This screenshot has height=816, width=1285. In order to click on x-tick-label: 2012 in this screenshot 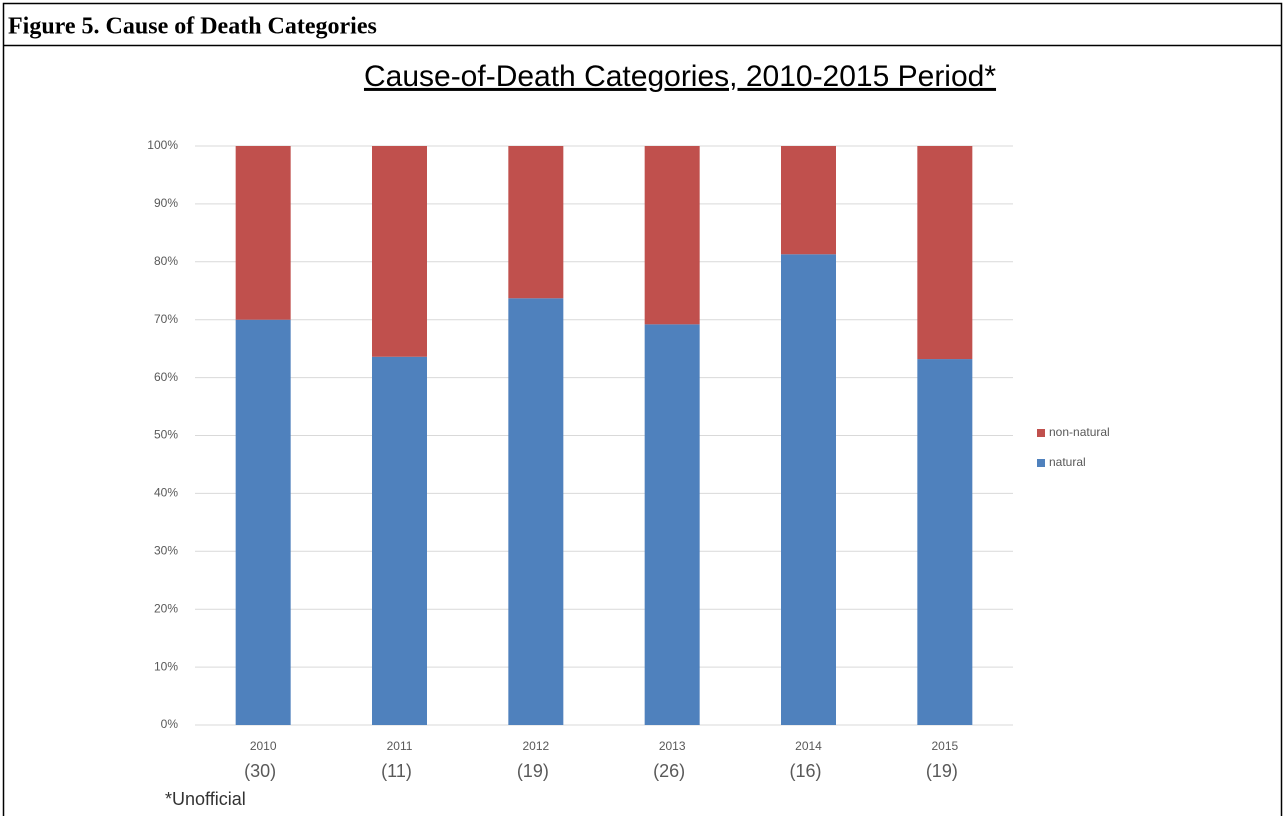, I will do `click(535, 746)`.